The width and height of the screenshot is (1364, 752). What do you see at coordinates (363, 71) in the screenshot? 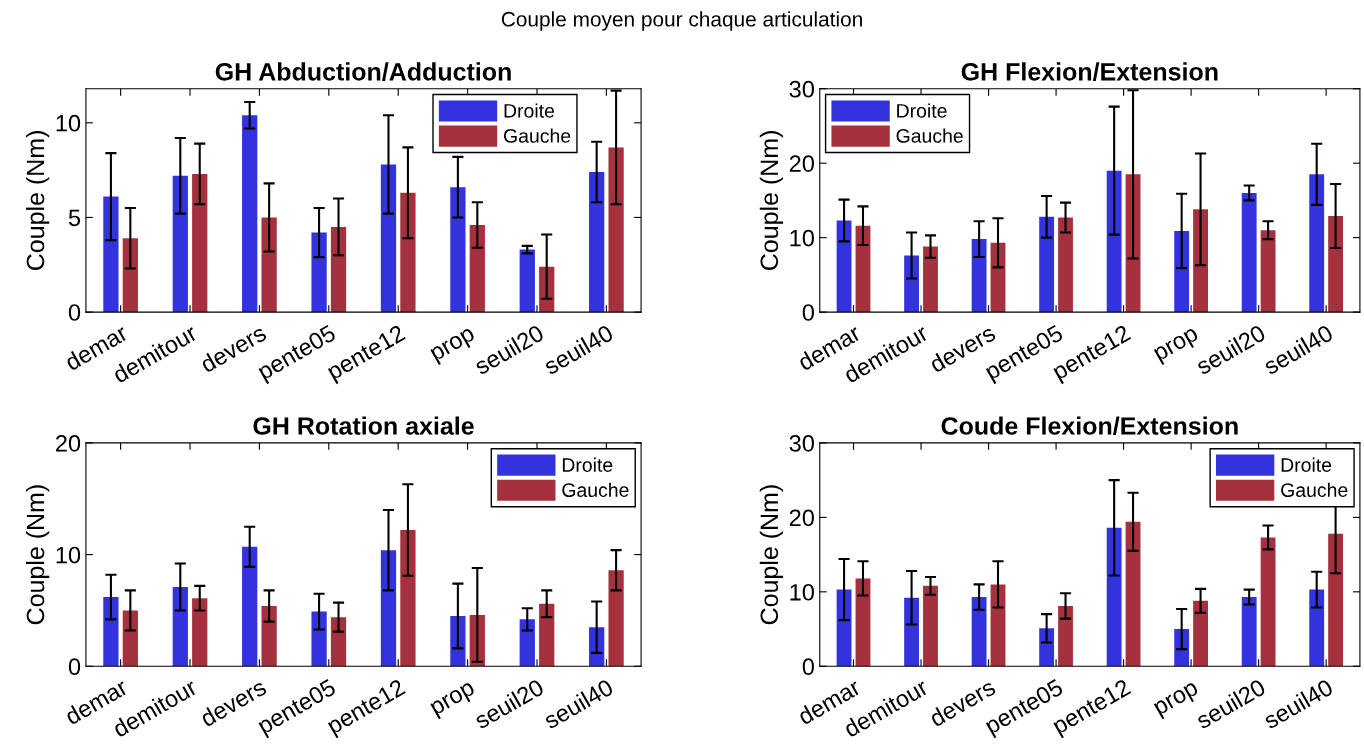
I see `chart-title: GH Abduction/Adduction` at bounding box center [363, 71].